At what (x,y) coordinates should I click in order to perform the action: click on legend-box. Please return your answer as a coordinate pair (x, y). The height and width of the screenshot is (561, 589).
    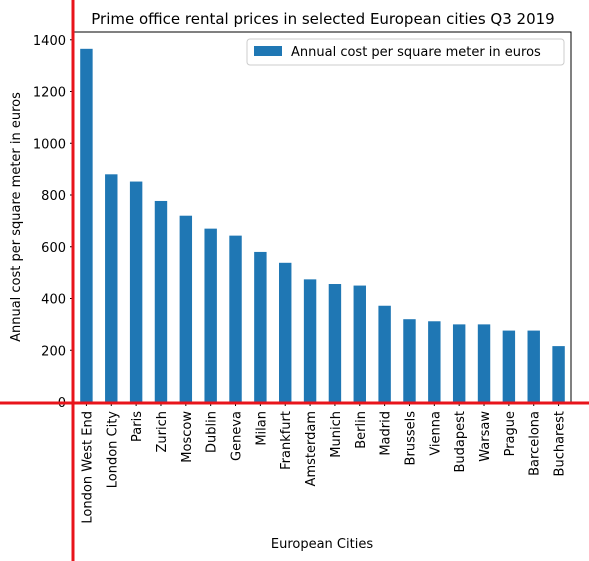
    Looking at the image, I should click on (405, 52).